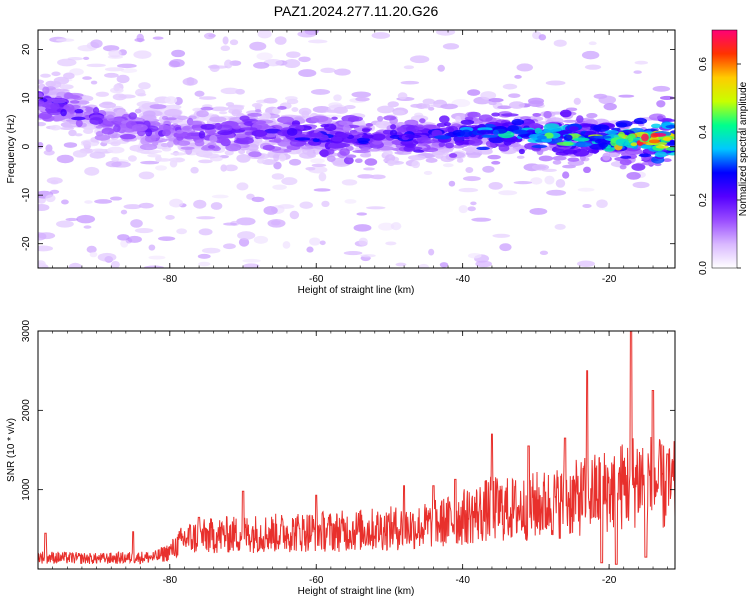  What do you see at coordinates (26, 98) in the screenshot?
I see `y-tick-label: 10` at bounding box center [26, 98].